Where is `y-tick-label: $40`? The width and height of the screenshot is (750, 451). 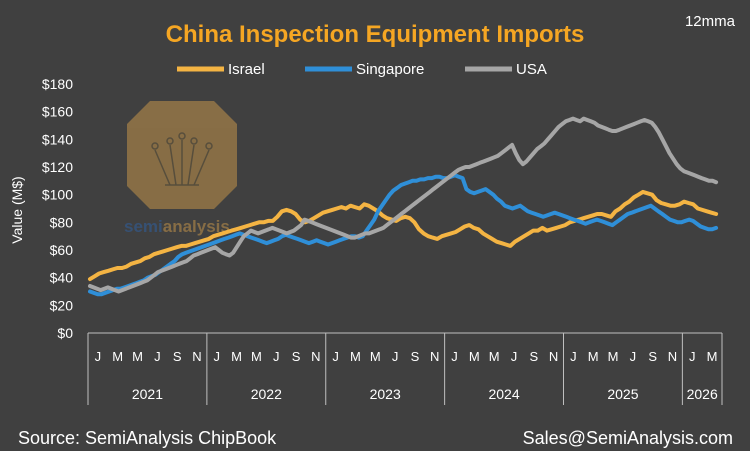 y-tick-label: $40 is located at coordinates (62, 278).